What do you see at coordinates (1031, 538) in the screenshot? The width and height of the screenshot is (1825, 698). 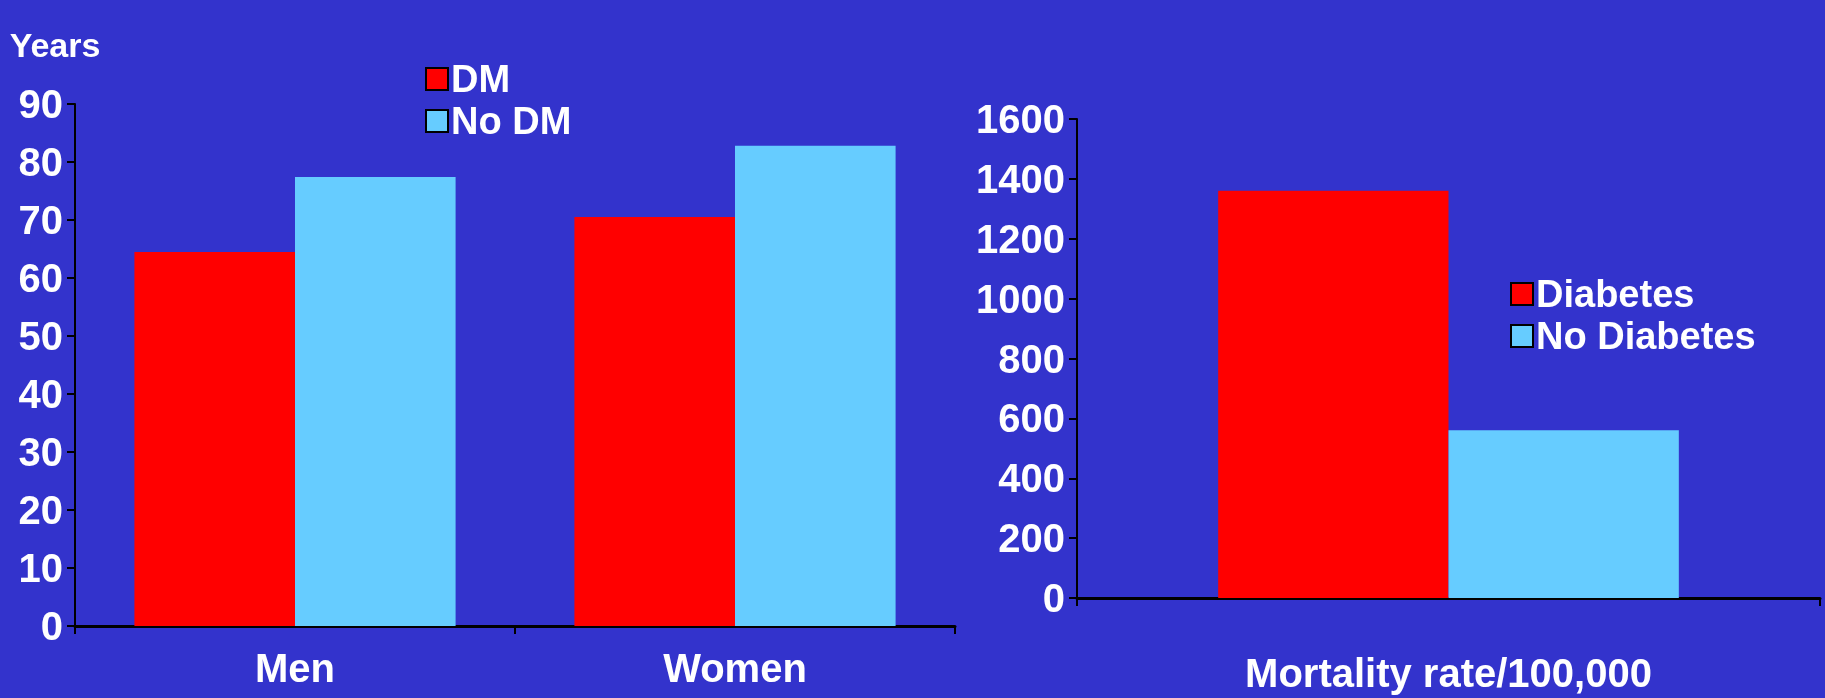 I see `y-tick-label: 200` at bounding box center [1031, 538].